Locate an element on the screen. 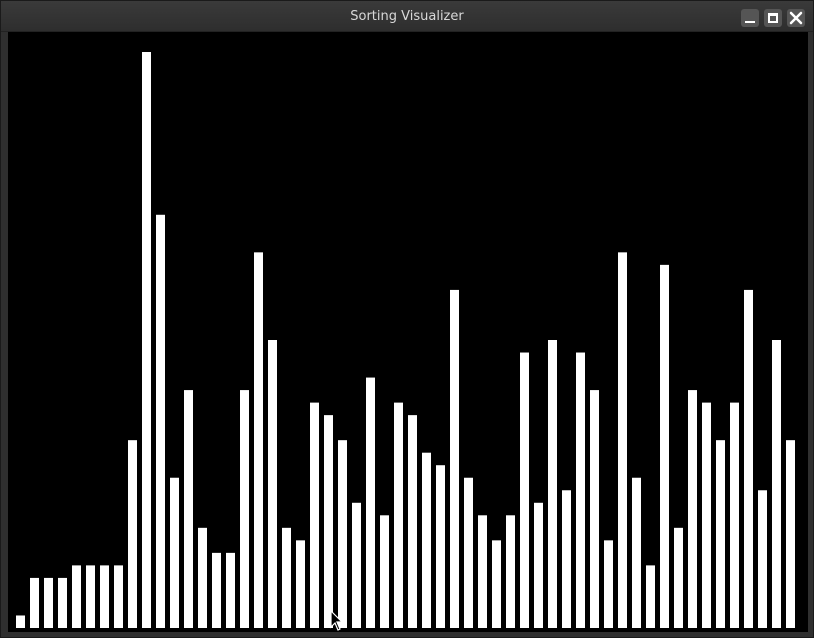 This screenshot has height=638, width=814. maximize-button is located at coordinates (773, 18).